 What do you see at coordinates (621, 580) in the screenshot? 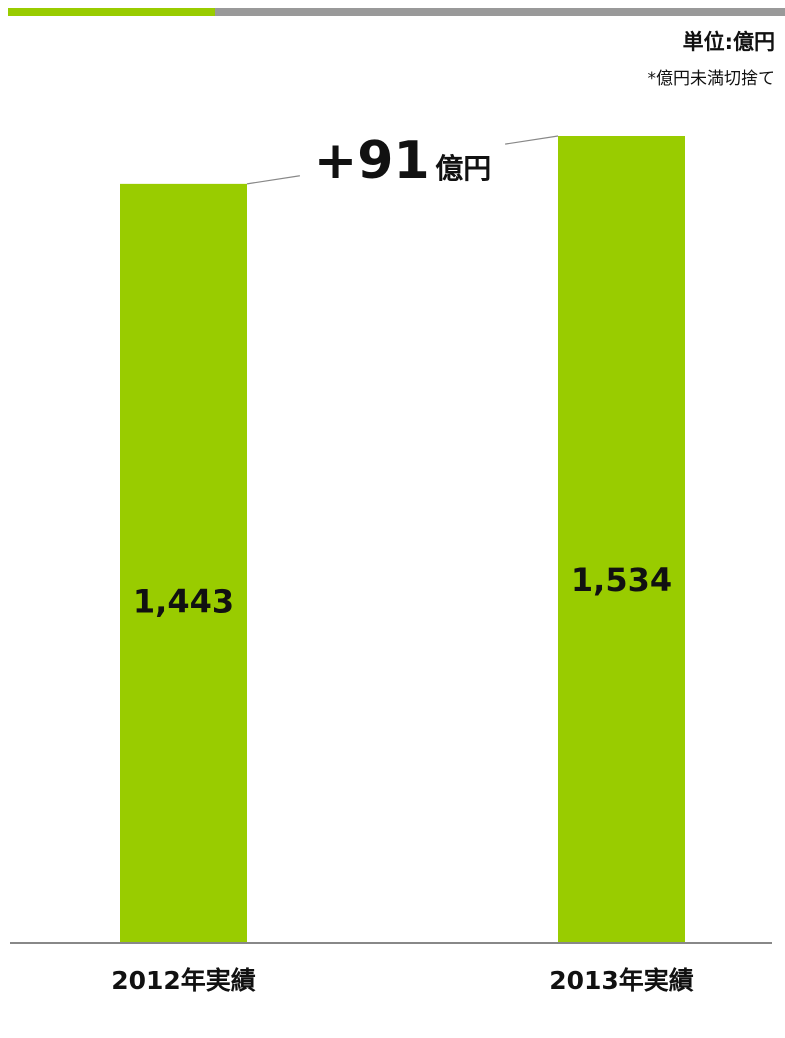
I see `bar-value-label-2: 1,534` at bounding box center [621, 580].